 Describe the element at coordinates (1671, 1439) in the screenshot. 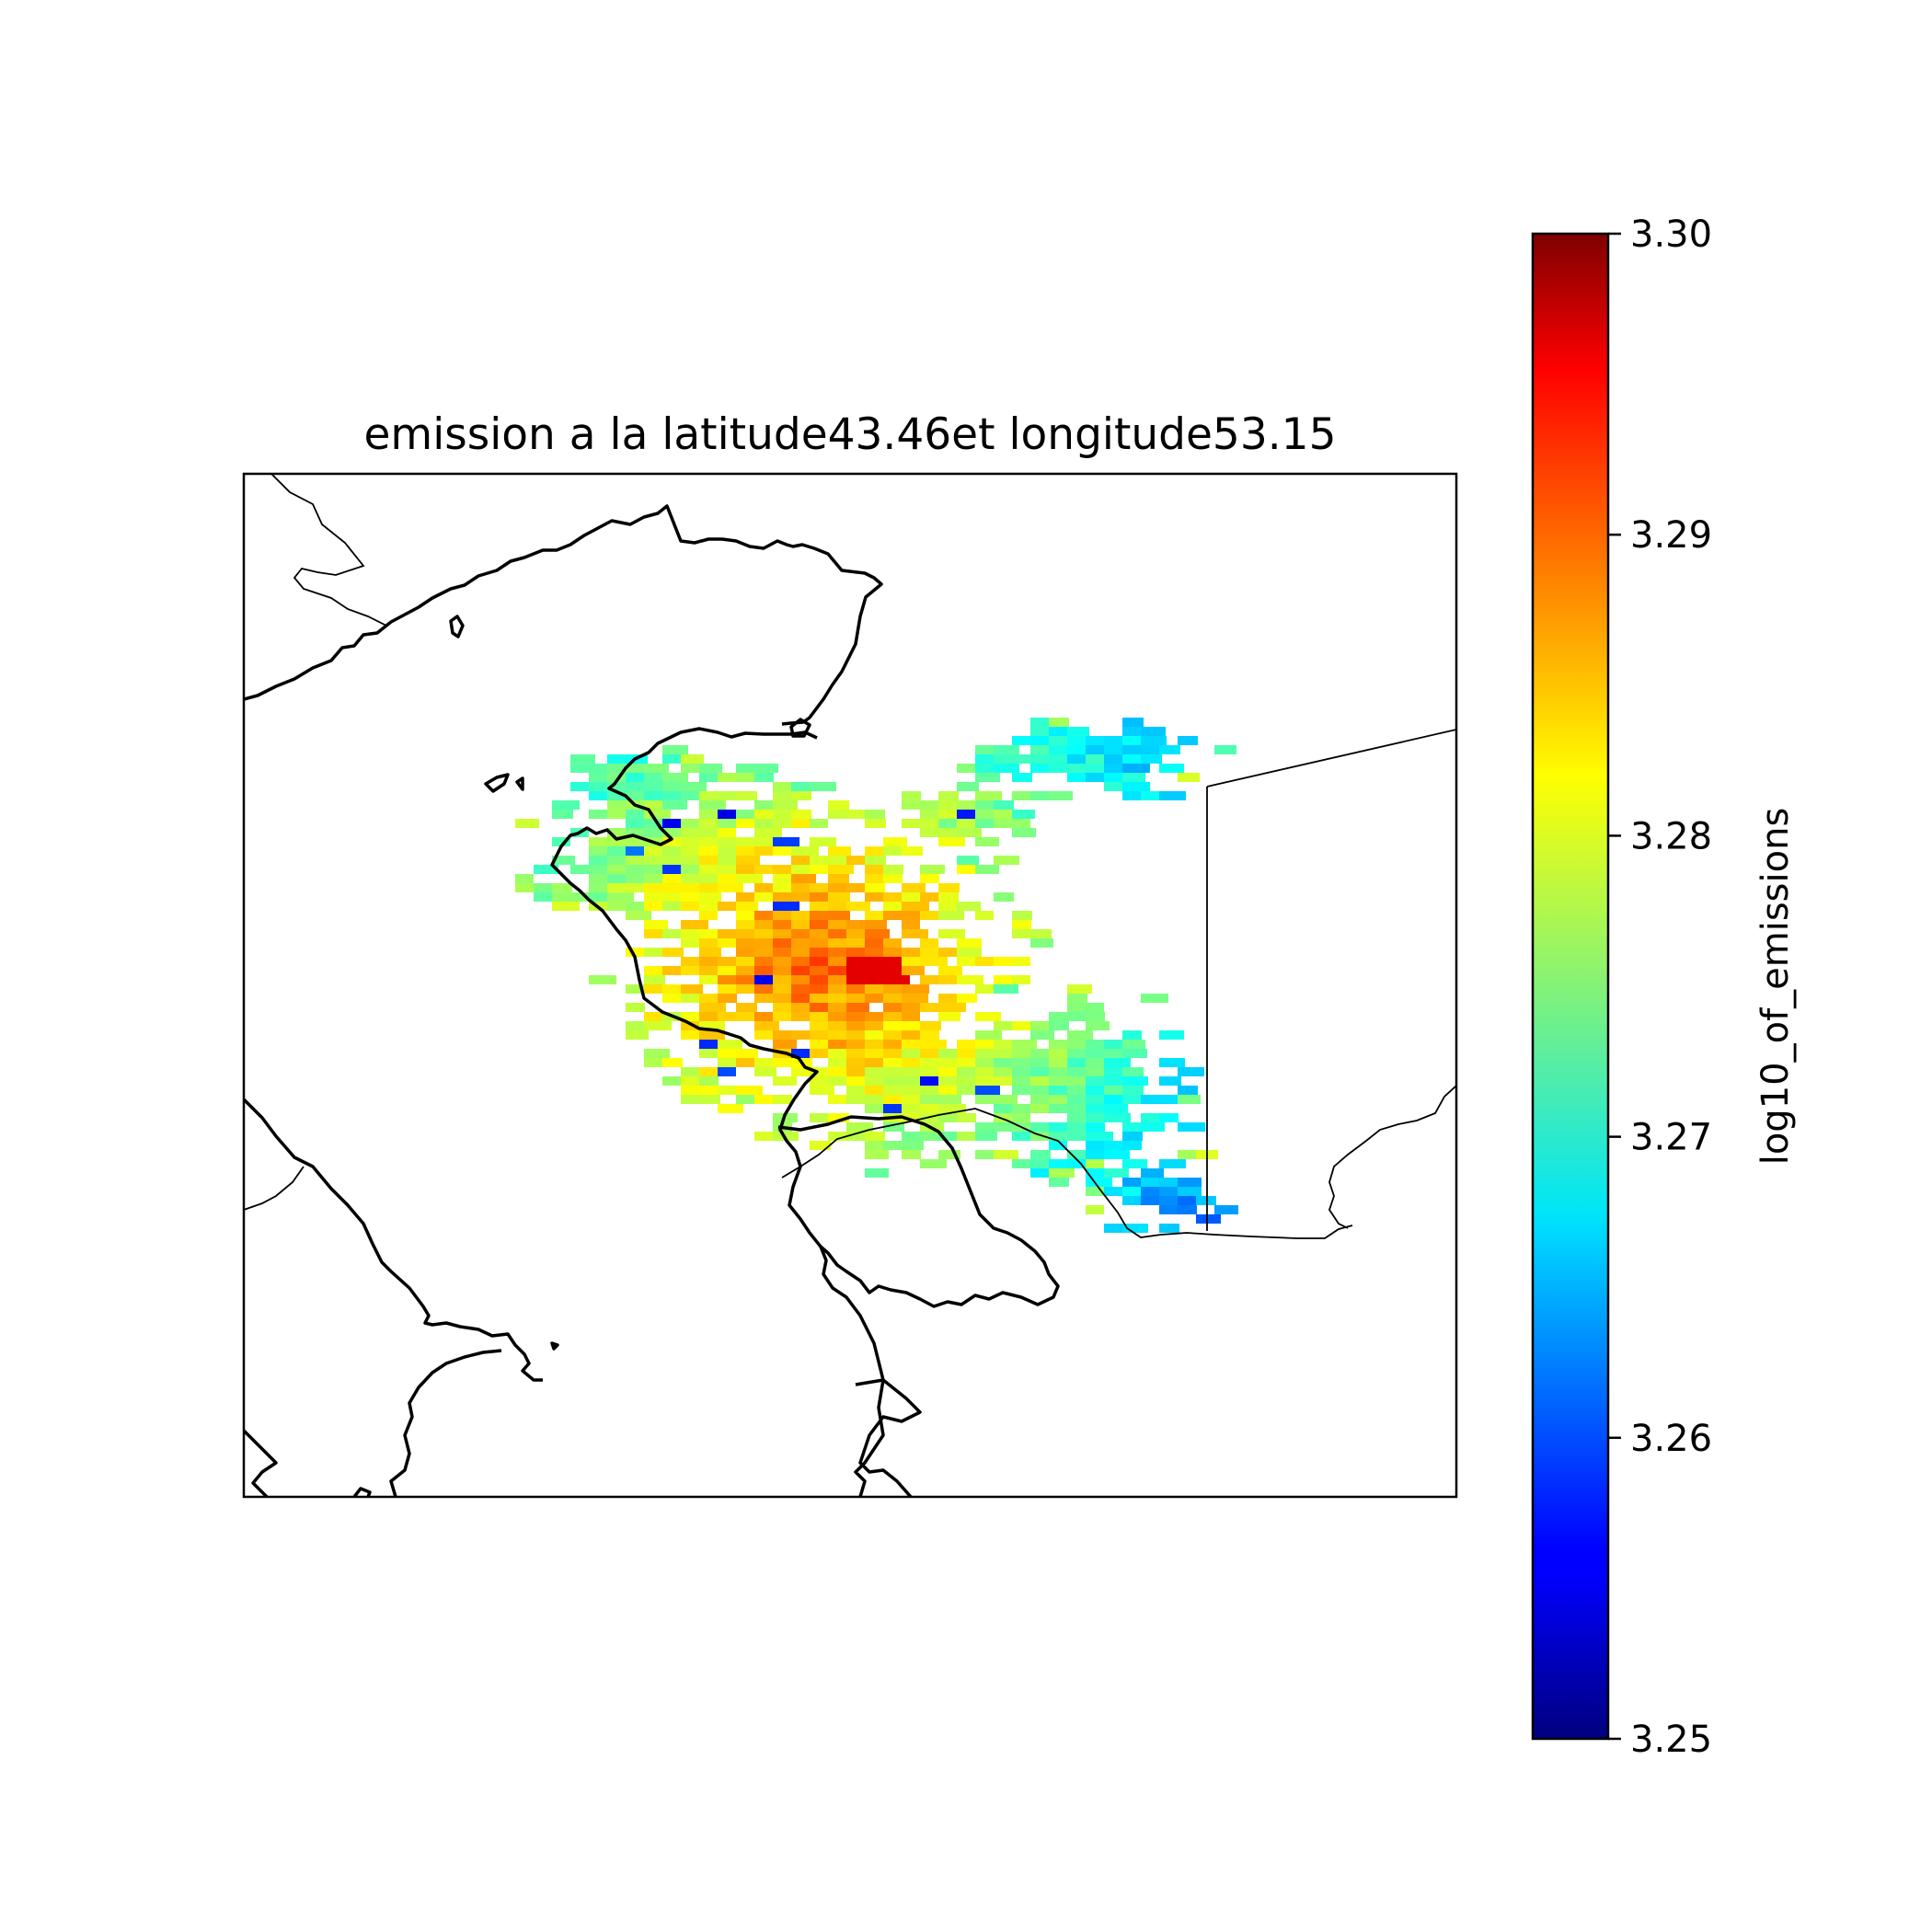

I see `colorbar-tick-label: 3.26` at that location.